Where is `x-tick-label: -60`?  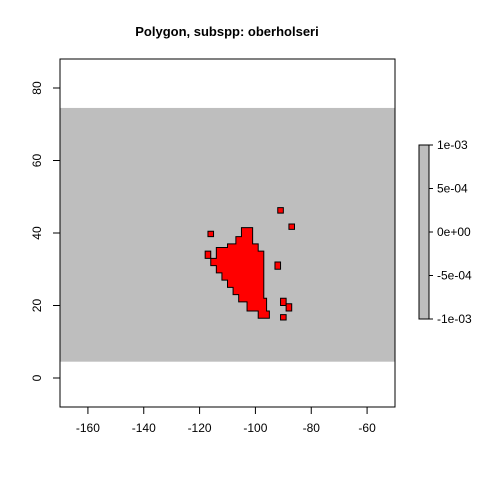
x-tick-label: -60 is located at coordinates (367, 428).